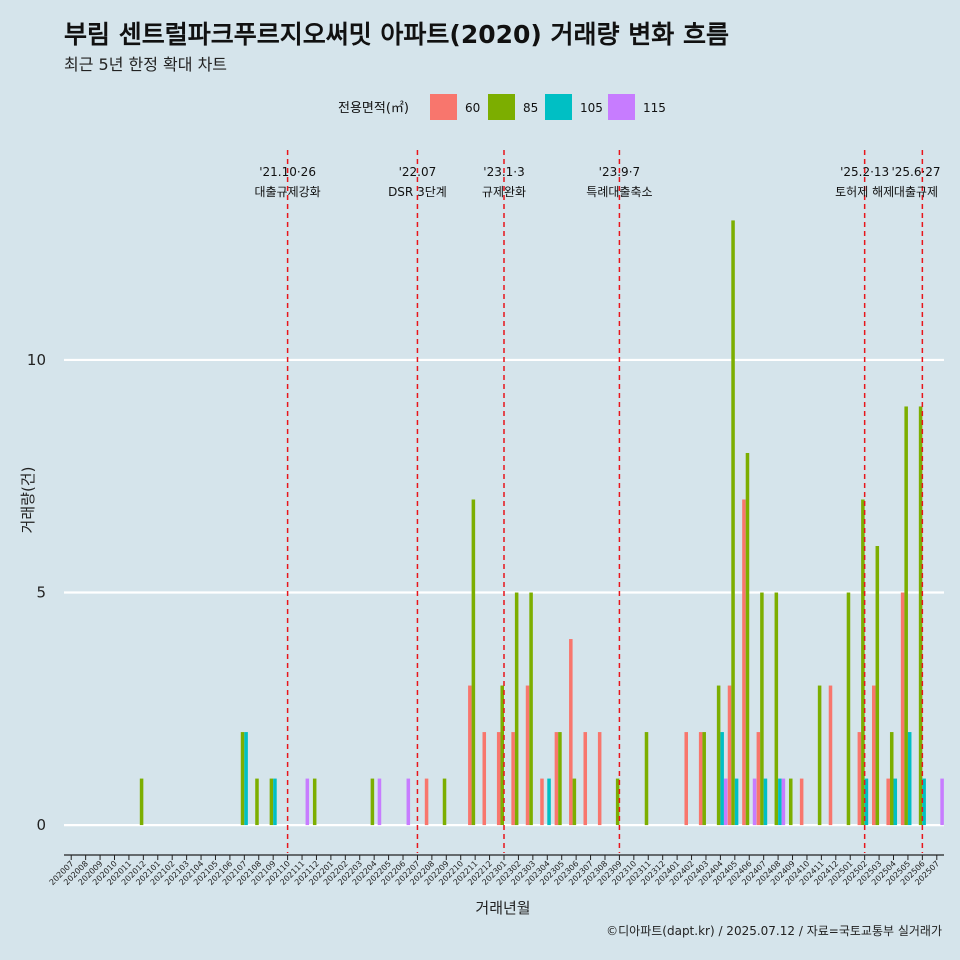 The height and width of the screenshot is (960, 960). I want to click on legend-title: 전용면적(㎡), so click(373, 108).